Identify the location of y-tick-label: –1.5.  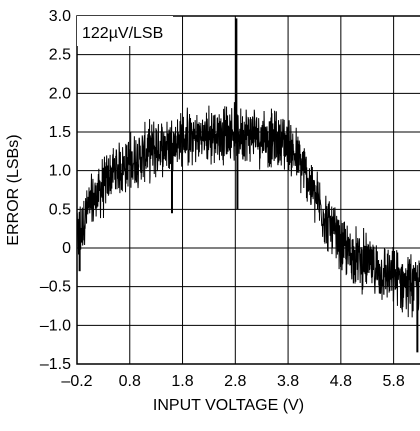
(55, 364).